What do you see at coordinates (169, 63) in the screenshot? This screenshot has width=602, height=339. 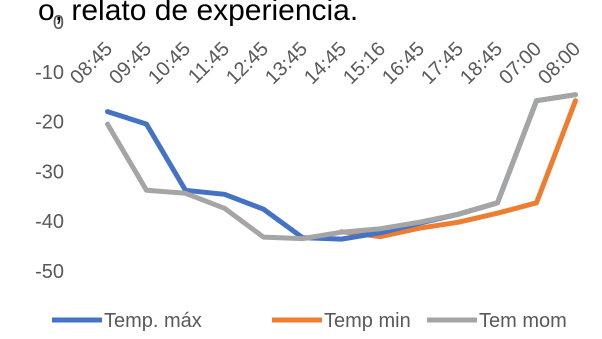 I see `x-tick-label: 10:45` at bounding box center [169, 63].